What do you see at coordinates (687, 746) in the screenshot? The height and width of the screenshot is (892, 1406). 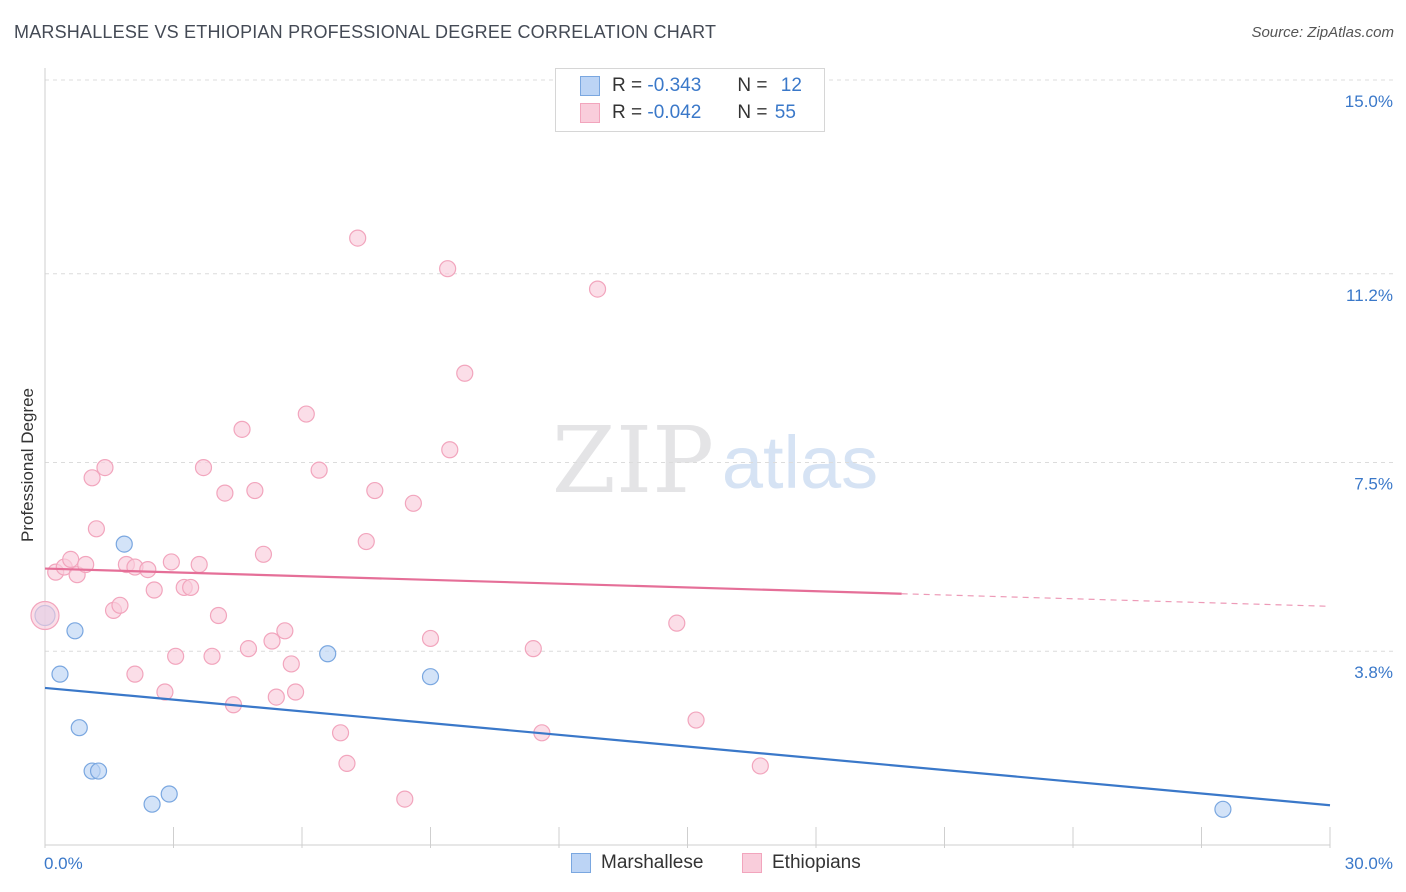 I see `marshallese-trend-line` at bounding box center [687, 746].